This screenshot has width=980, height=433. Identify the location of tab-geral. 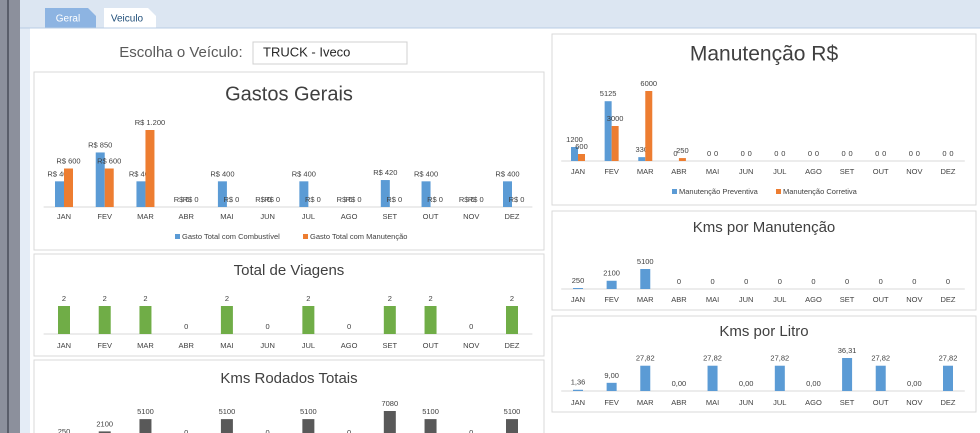
(70, 18).